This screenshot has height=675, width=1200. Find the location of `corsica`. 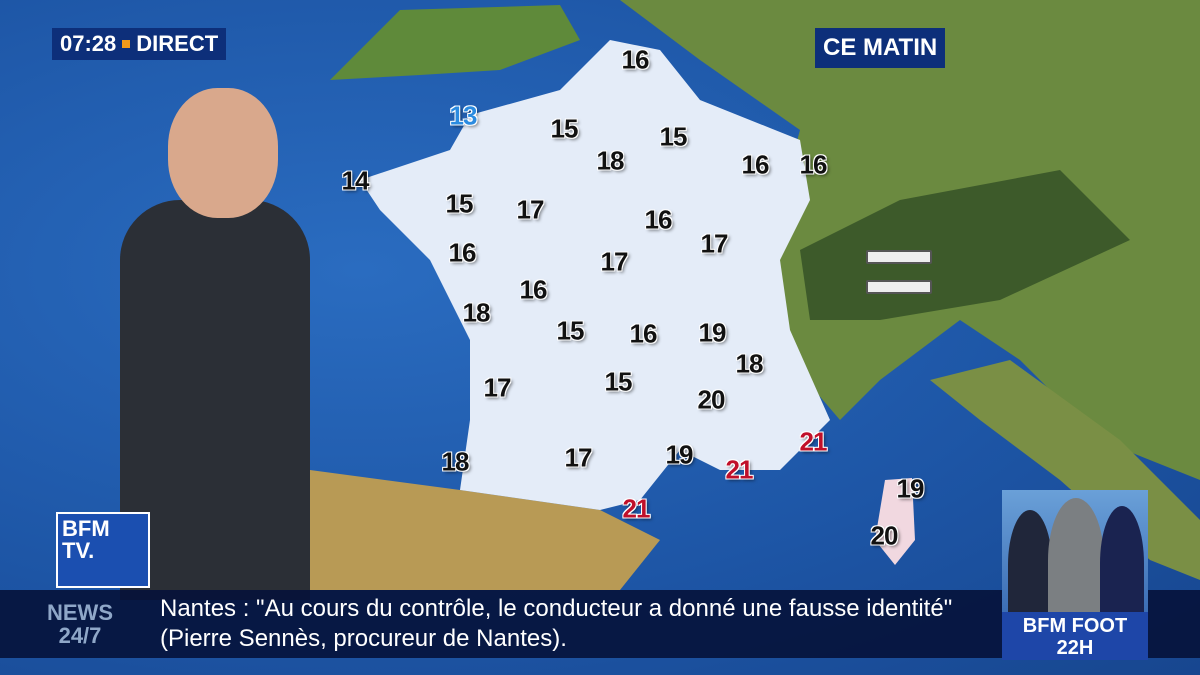

corsica is located at coordinates (895, 521).